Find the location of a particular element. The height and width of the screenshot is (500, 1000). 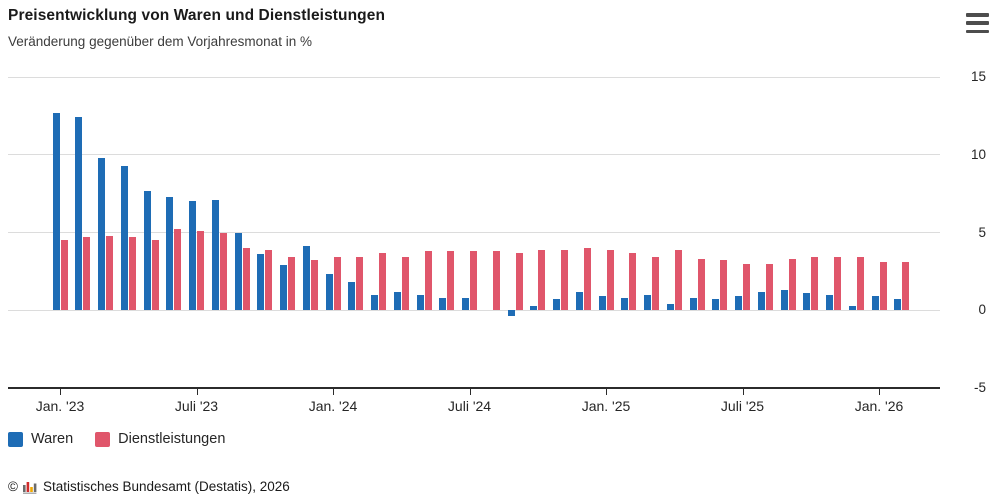

bar-waren-Dez25 is located at coordinates (852, 308).